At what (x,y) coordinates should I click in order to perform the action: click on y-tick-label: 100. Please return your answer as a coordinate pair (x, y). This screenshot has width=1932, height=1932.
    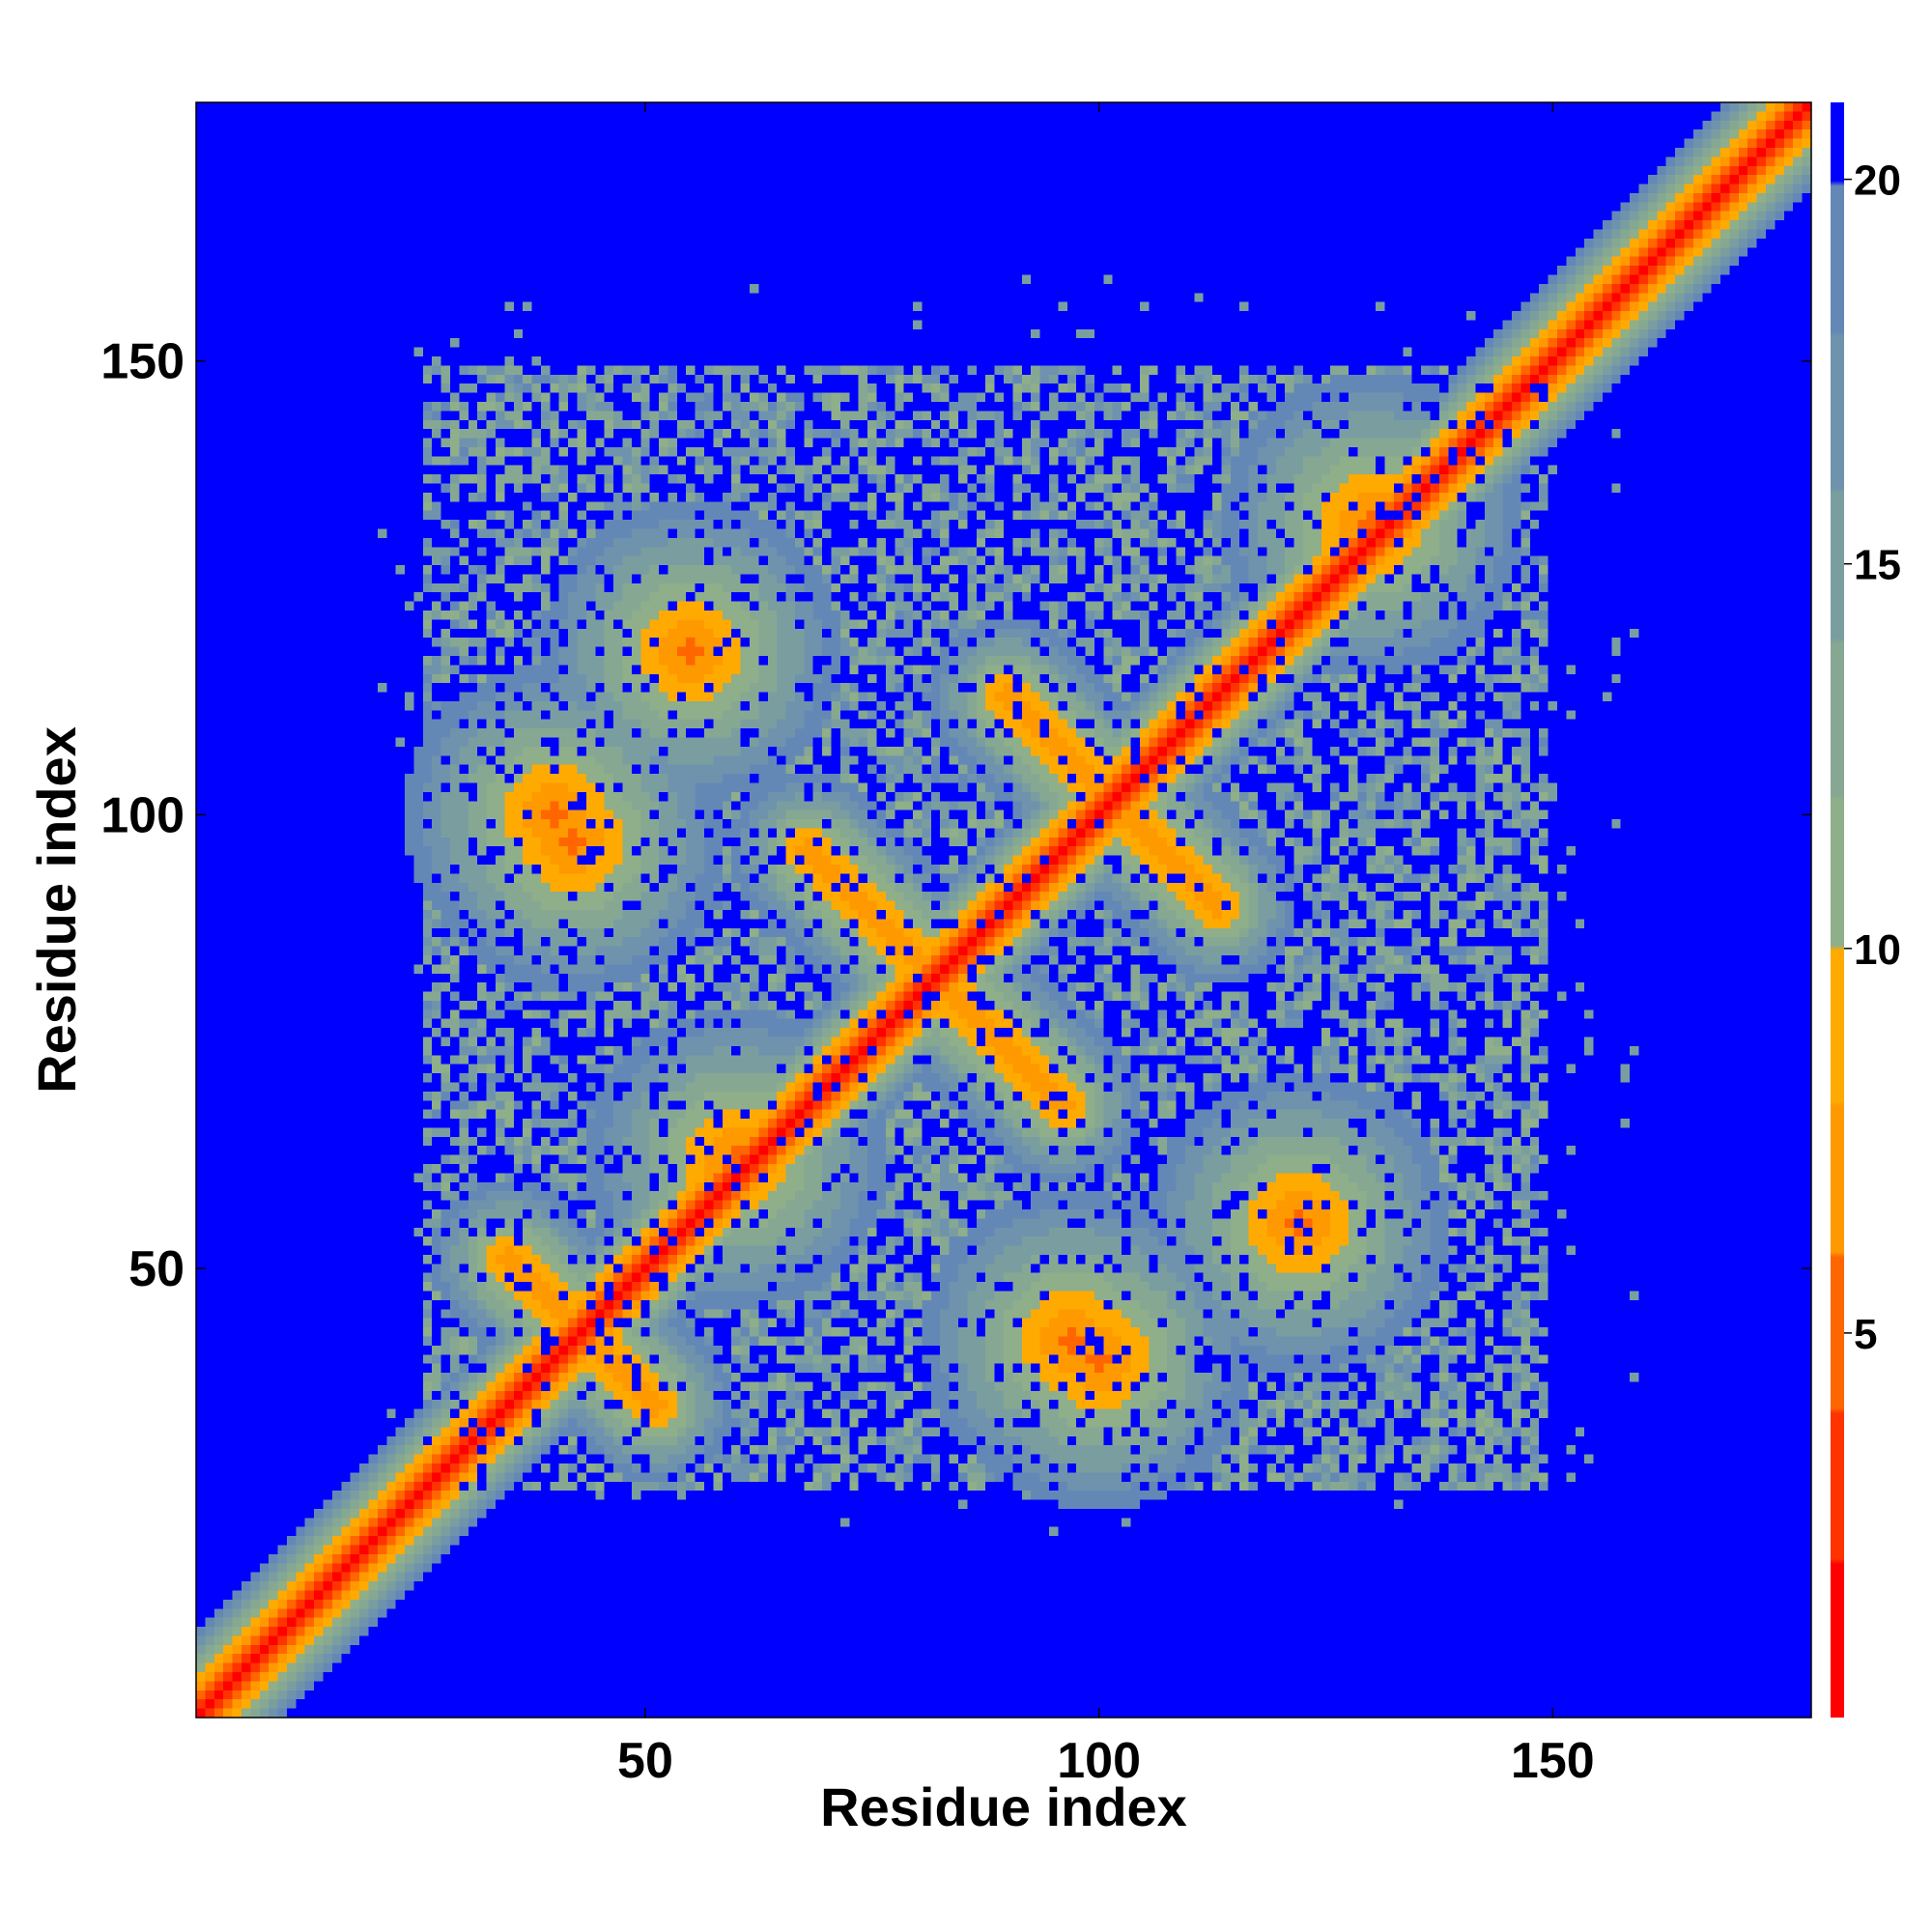
    Looking at the image, I should click on (142, 815).